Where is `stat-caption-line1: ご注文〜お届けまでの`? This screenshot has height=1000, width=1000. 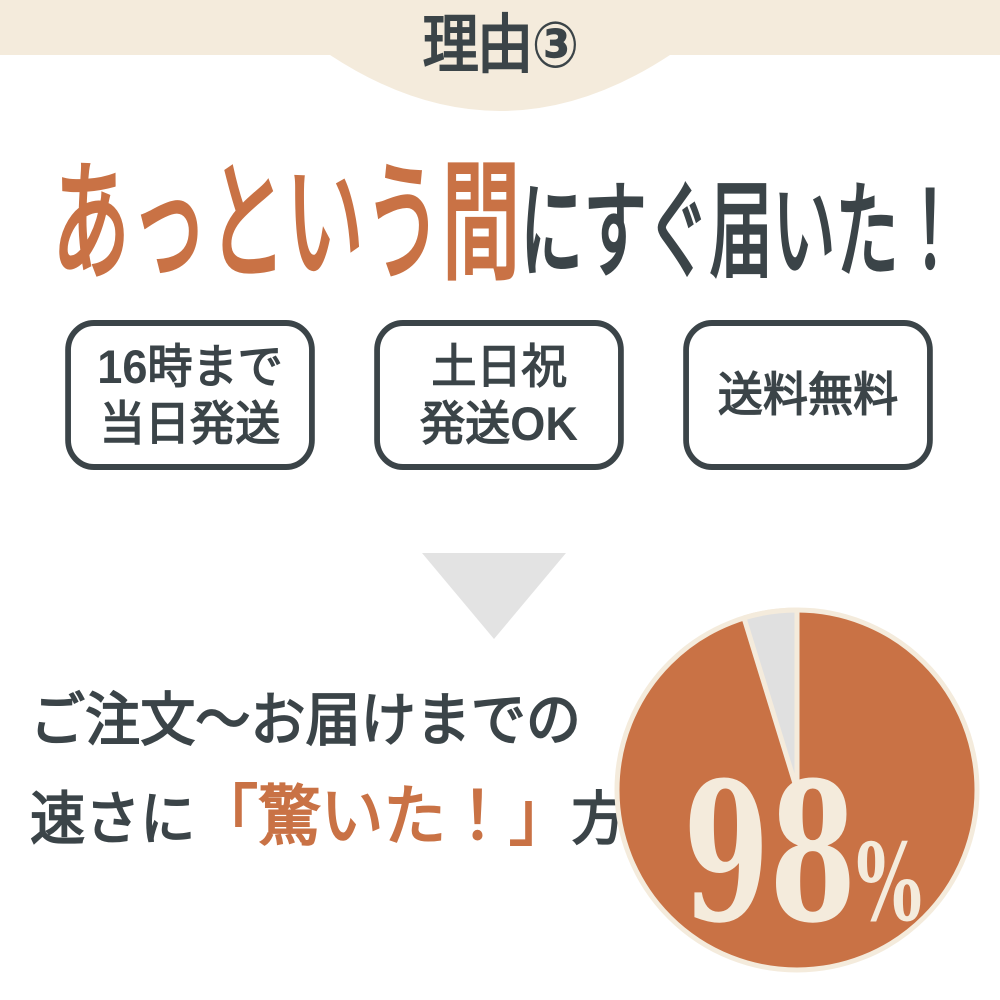
stat-caption-line1: ご注文〜お届けまでの is located at coordinates (306, 720).